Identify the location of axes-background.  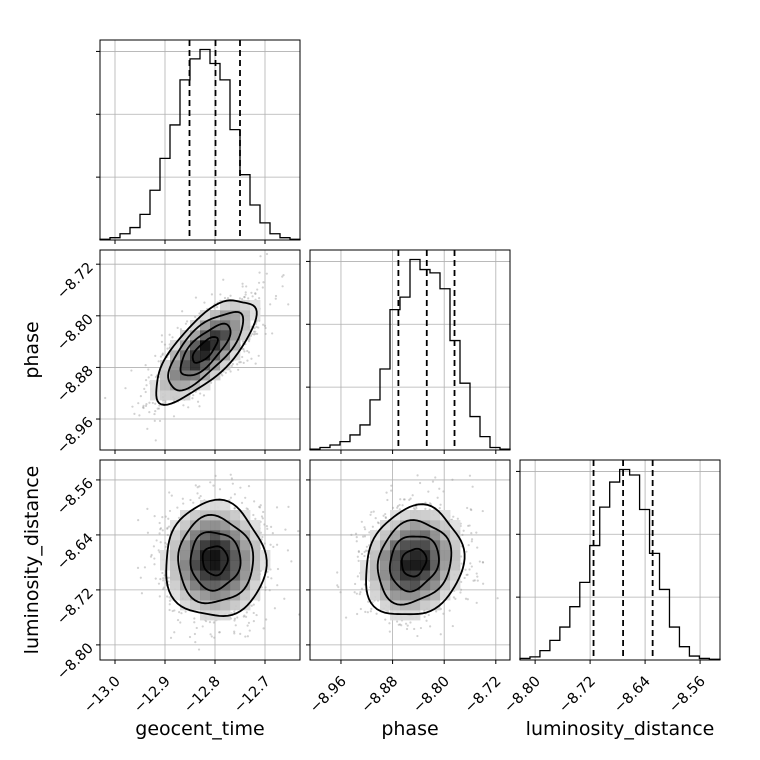
(620, 560).